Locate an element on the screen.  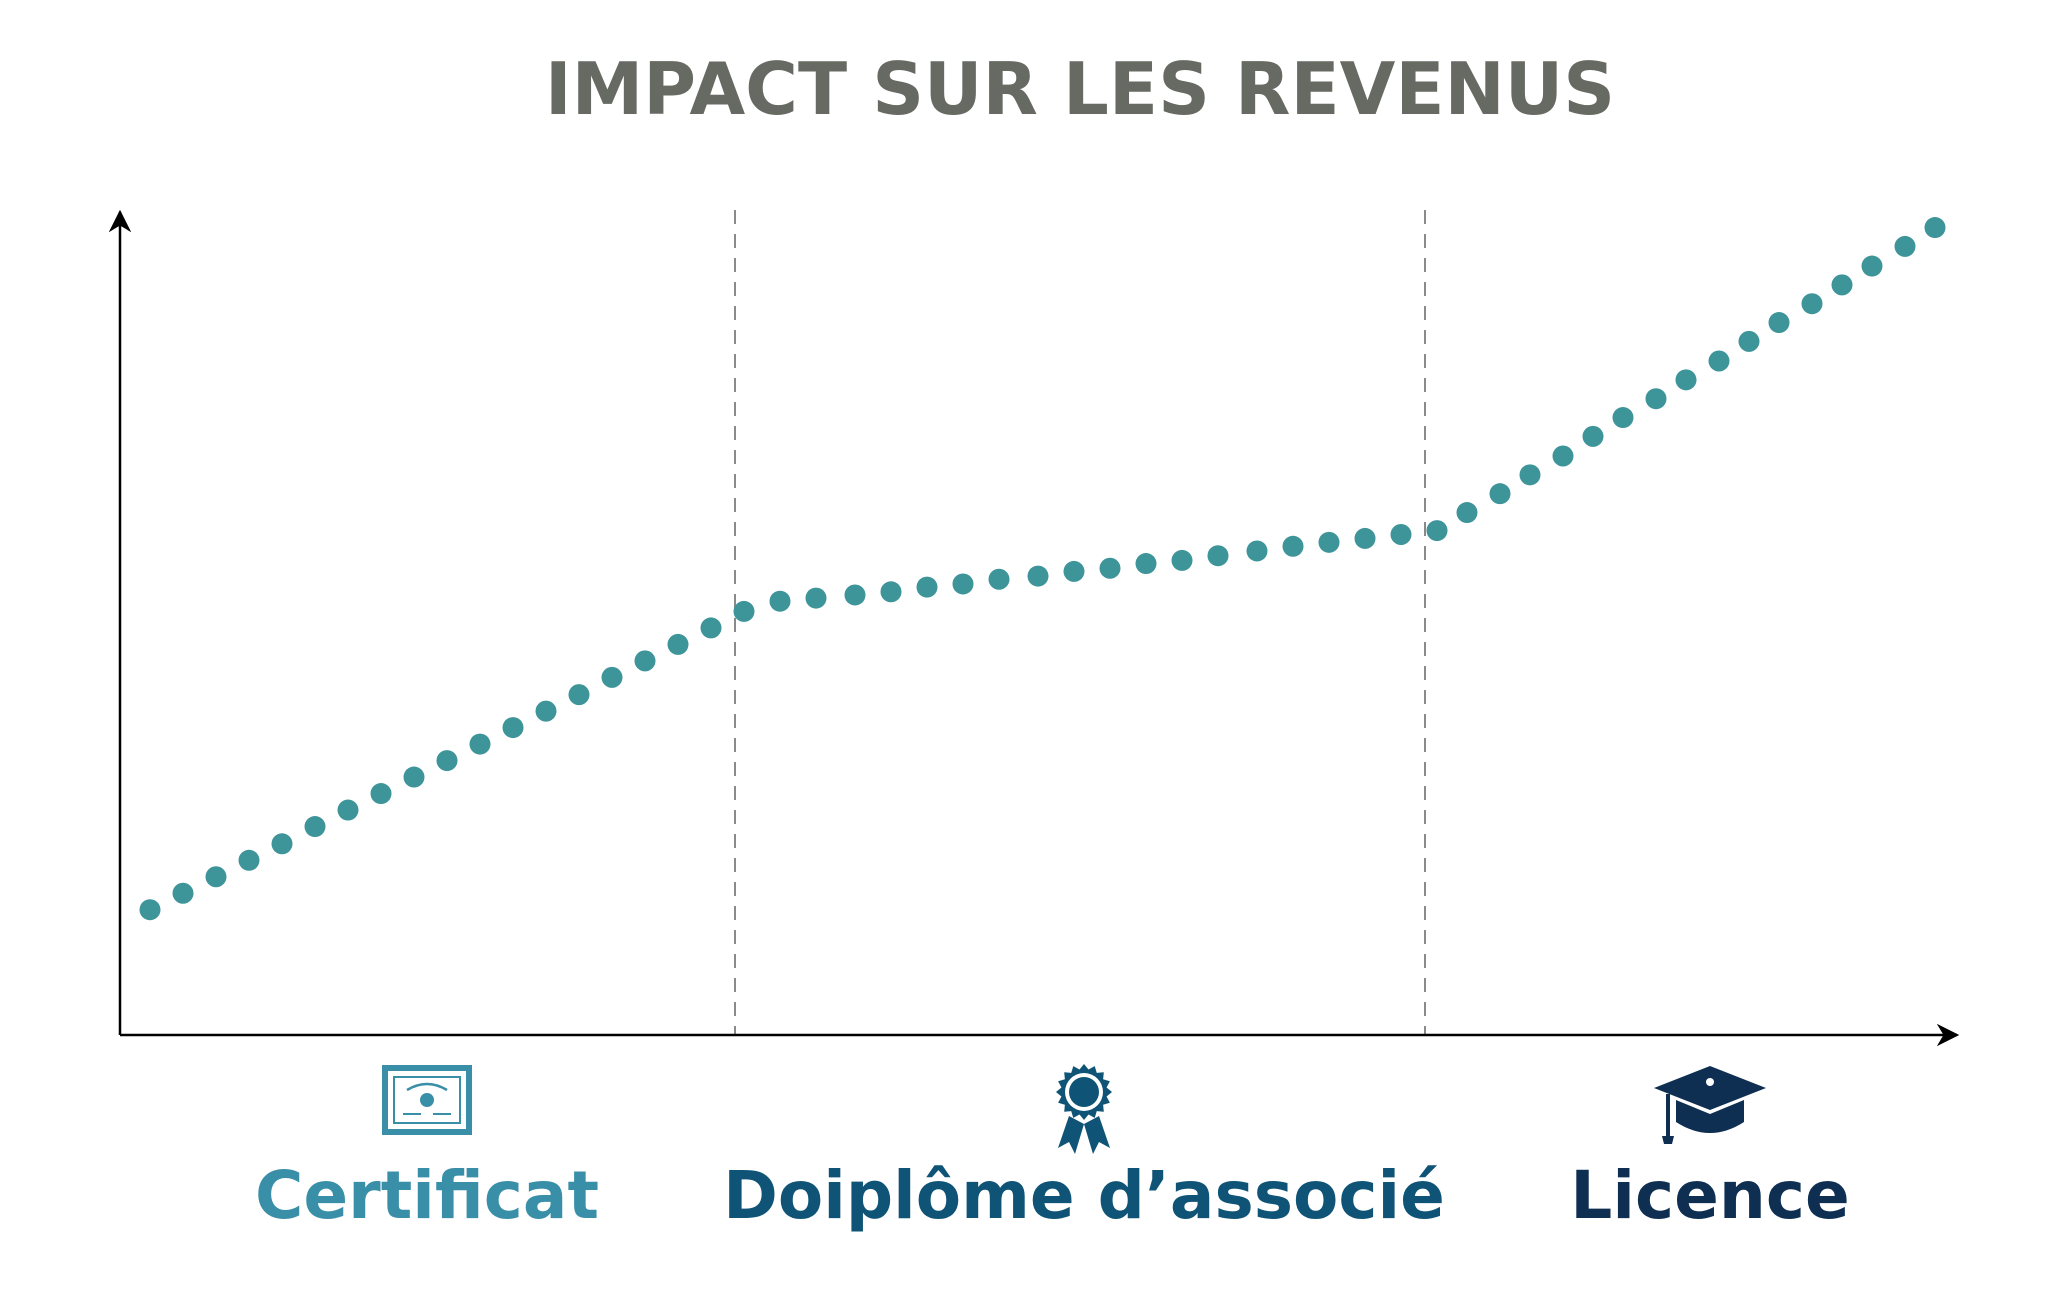
category-label-diplome: Doiplôme d’associé is located at coordinates (1084, 1195).